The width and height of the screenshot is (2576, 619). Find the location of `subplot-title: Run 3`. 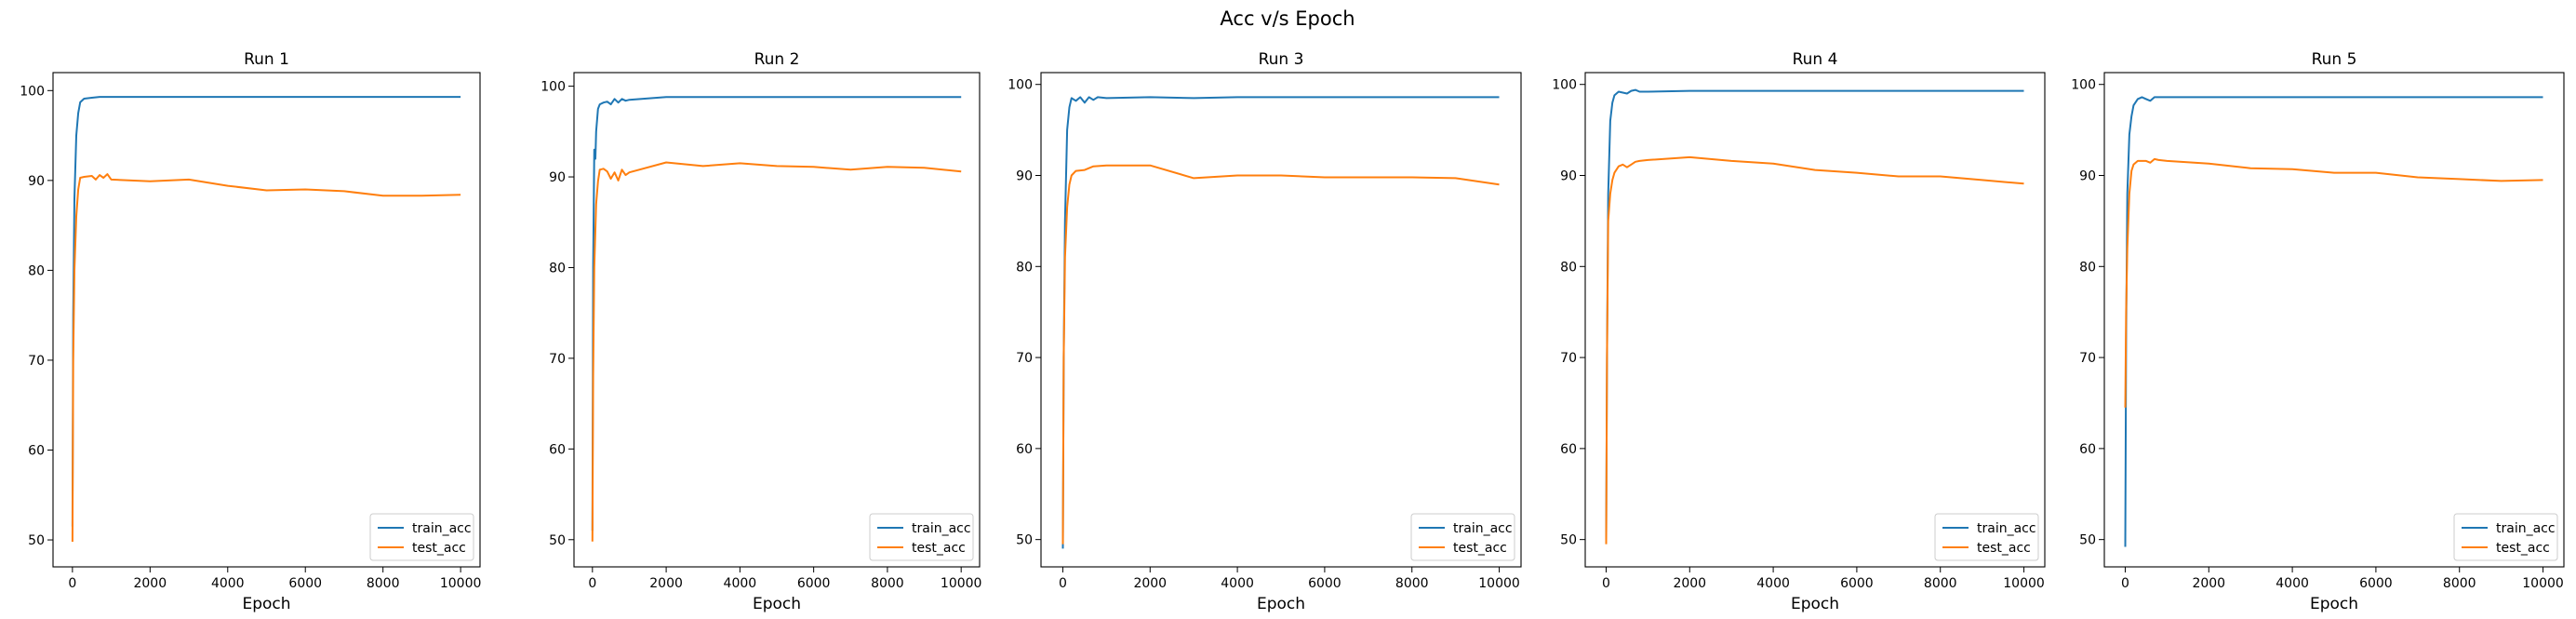

subplot-title: Run 3 is located at coordinates (1281, 59).